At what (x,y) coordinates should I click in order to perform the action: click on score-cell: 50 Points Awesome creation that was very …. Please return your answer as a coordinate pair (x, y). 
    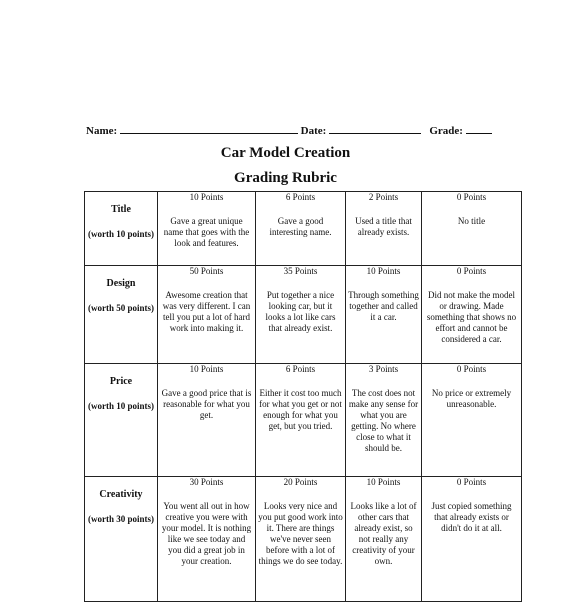
    Looking at the image, I should click on (206, 314).